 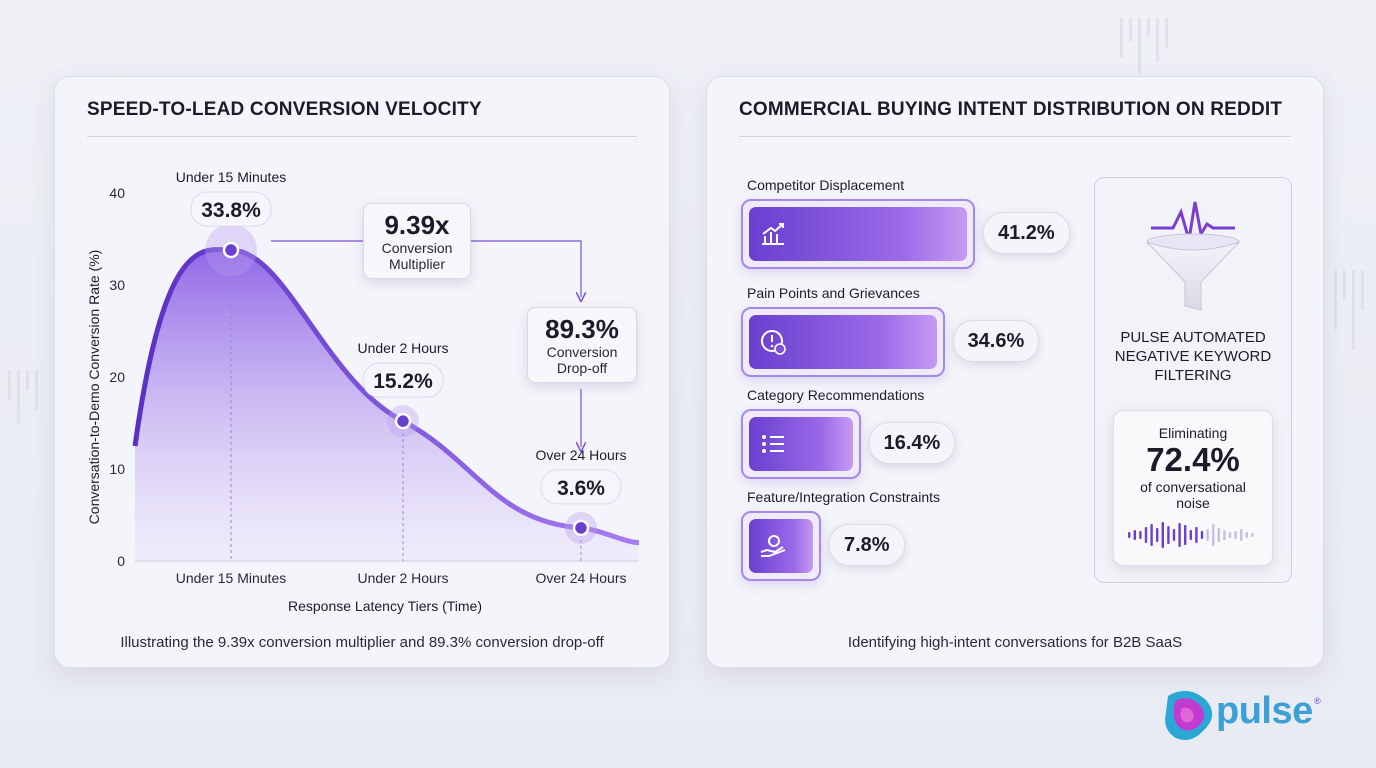 What do you see at coordinates (833, 293) in the screenshot?
I see `category-label: Pain Points and Grievances` at bounding box center [833, 293].